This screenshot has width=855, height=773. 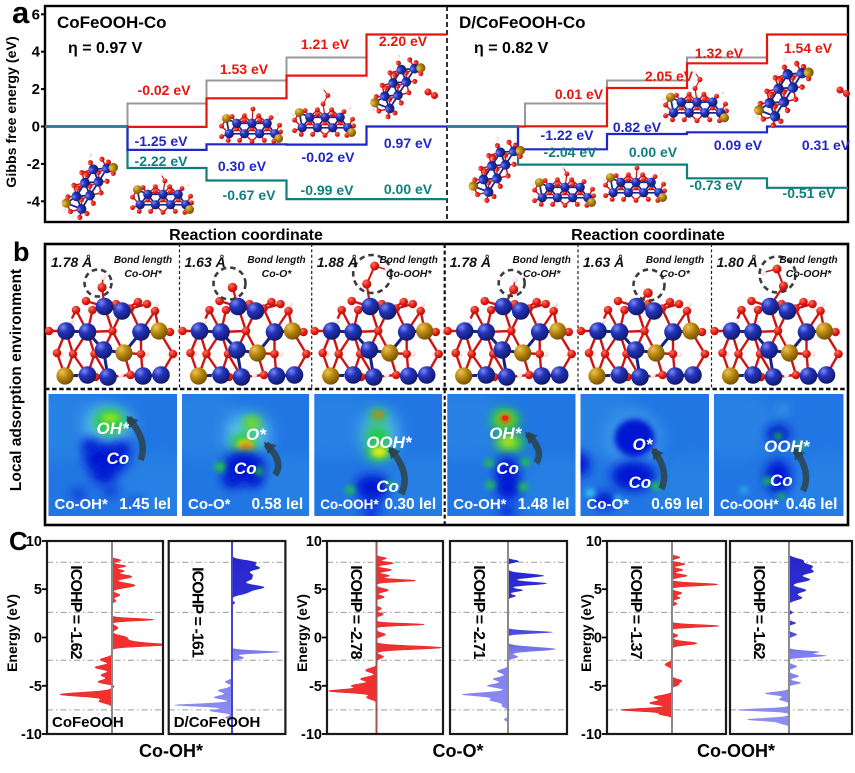 I want to click on svg-text: 0.69 lel, so click(x=677, y=504).